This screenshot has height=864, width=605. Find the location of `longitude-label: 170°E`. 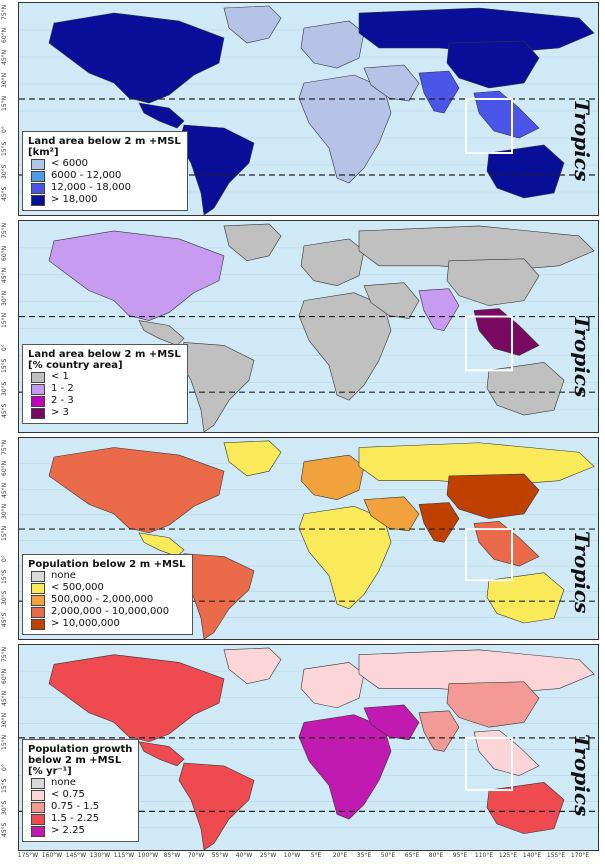

longitude-label: 170°E is located at coordinates (580, 855).